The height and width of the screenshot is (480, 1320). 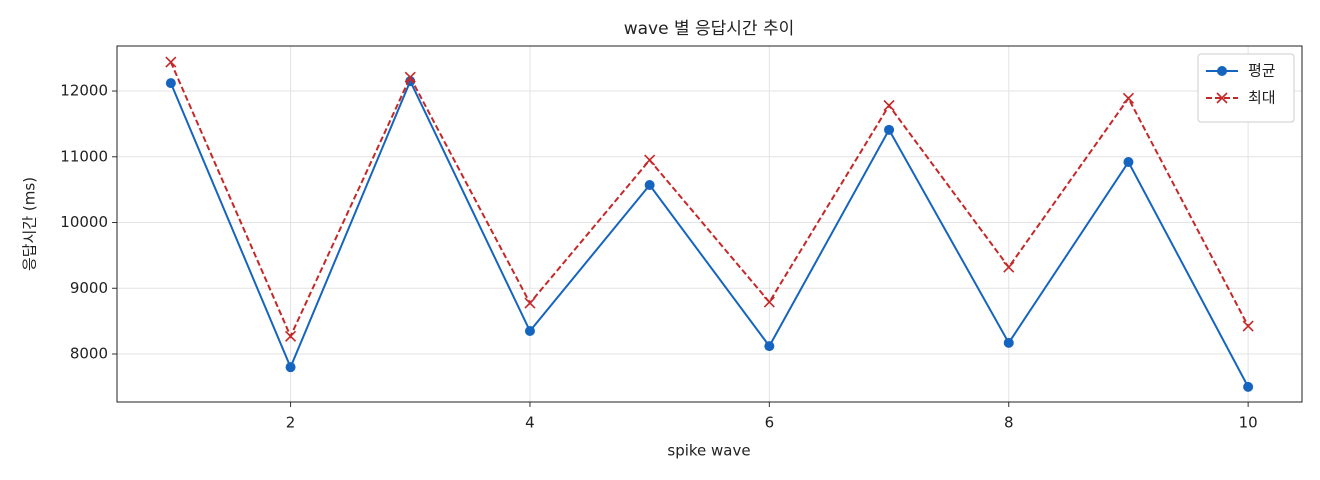 I want to click on x-tick-label: 6, so click(x=770, y=423).